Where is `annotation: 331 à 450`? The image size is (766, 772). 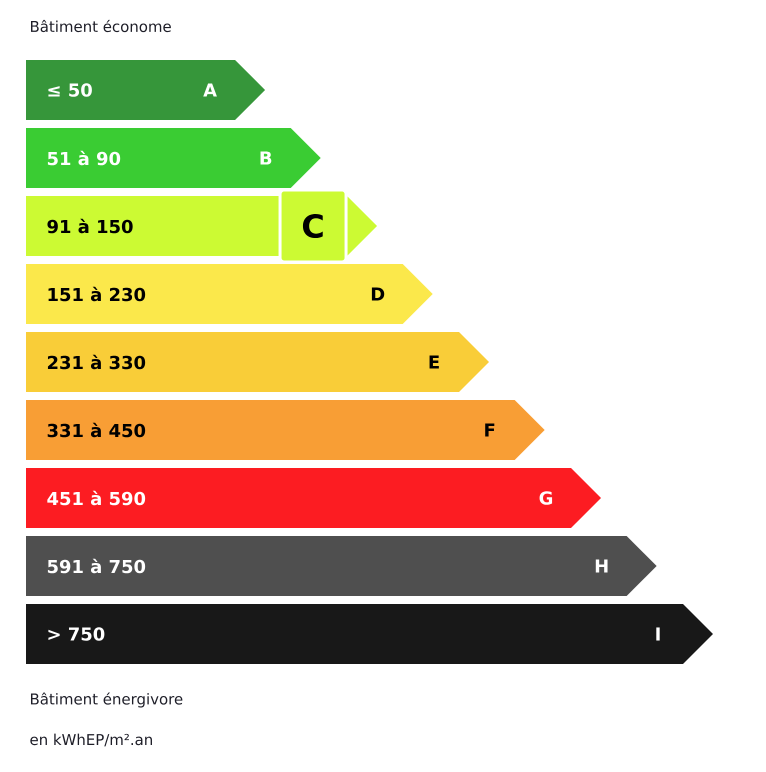
annotation: 331 à 450 is located at coordinates (97, 430).